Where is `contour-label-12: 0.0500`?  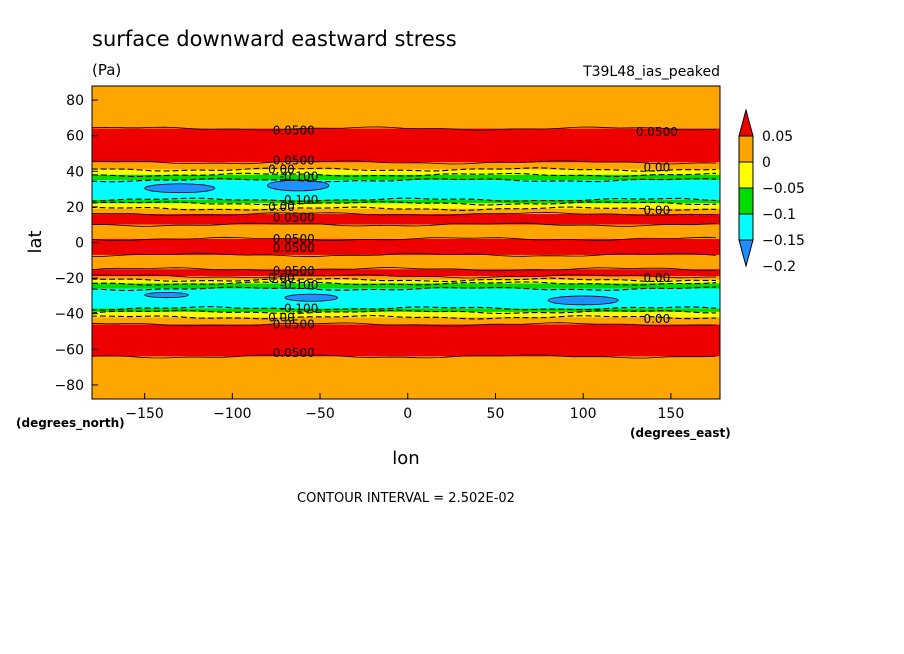
contour-label-12: 0.0500 is located at coordinates (294, 271).